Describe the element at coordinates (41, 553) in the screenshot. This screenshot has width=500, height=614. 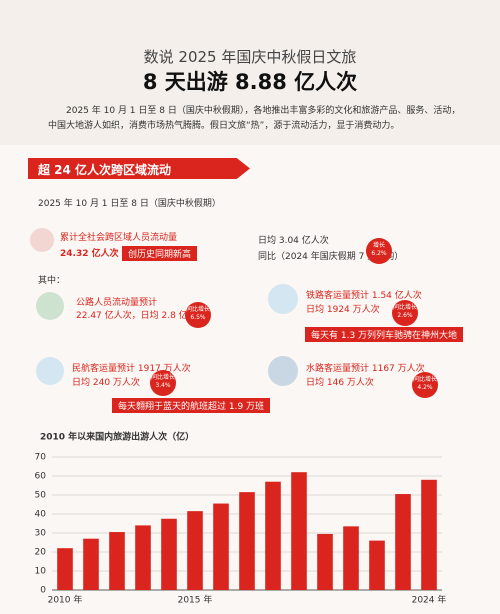
I see `y-tick-label: 20` at that location.